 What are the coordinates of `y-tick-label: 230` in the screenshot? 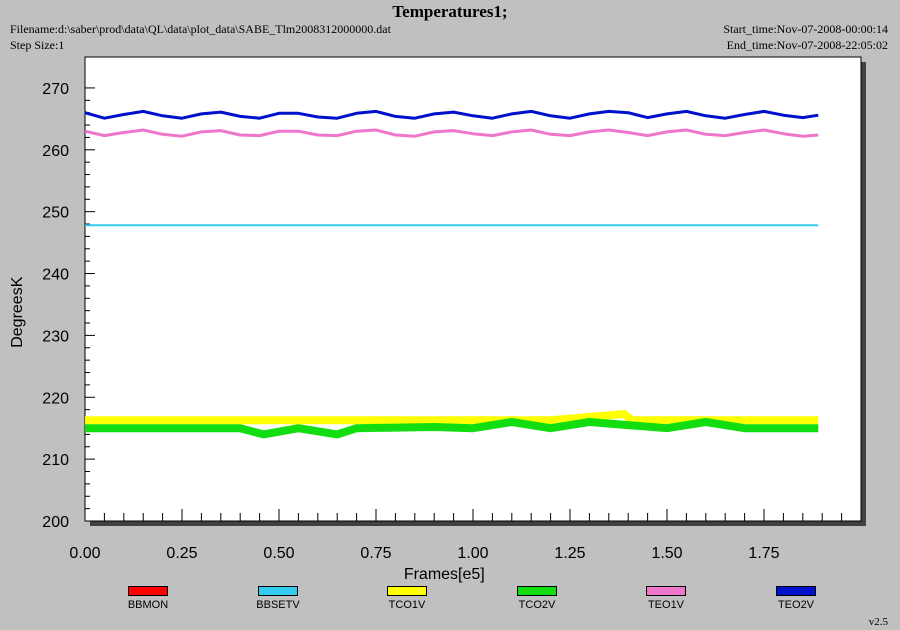 It's located at (55, 336).